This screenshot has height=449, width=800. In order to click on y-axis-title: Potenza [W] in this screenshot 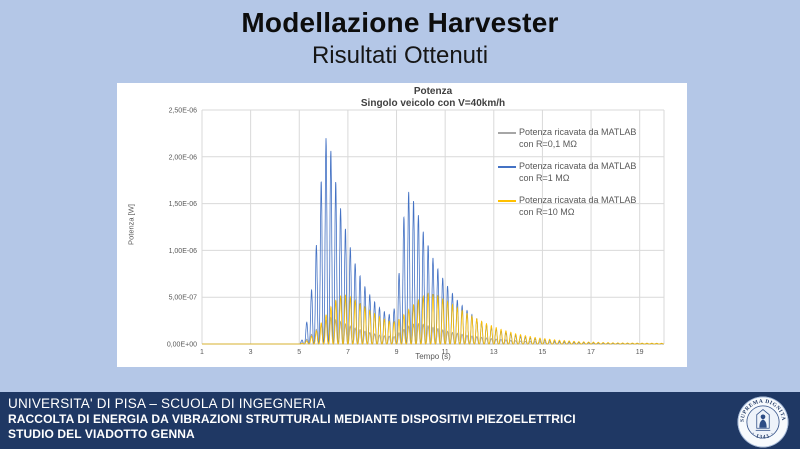, I will do `click(131, 224)`.